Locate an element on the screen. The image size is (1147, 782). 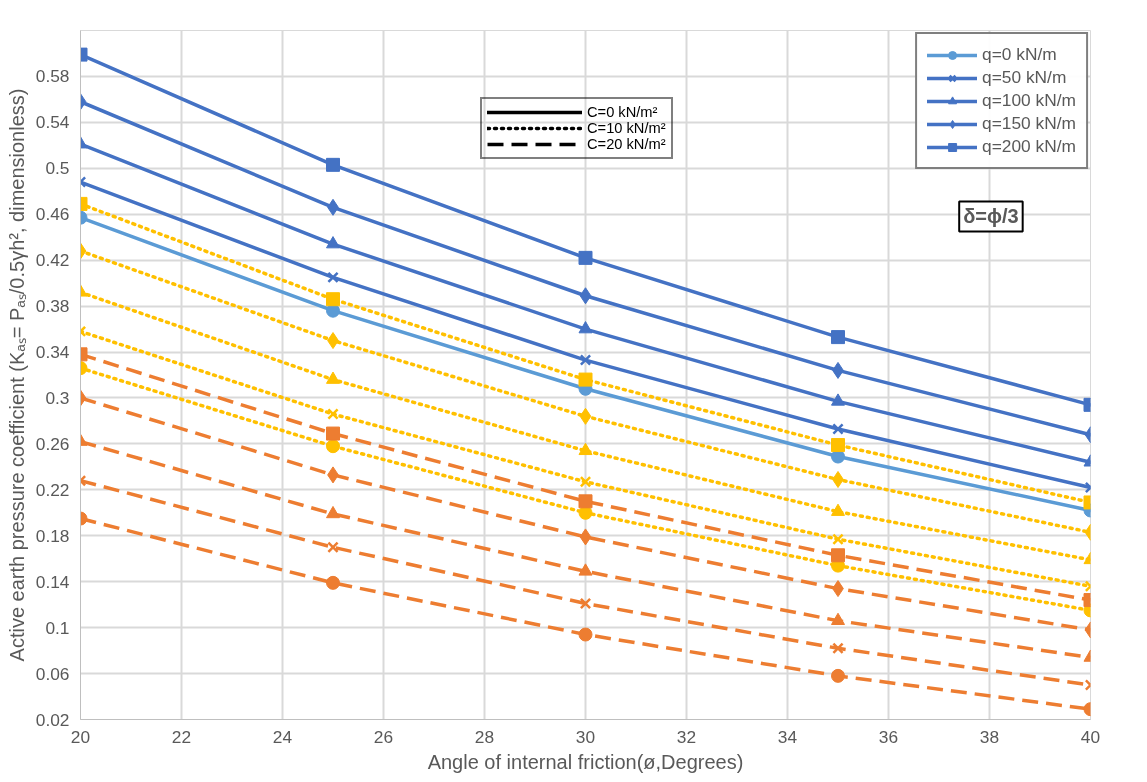
x-tick-label: 24 is located at coordinates (282, 736).